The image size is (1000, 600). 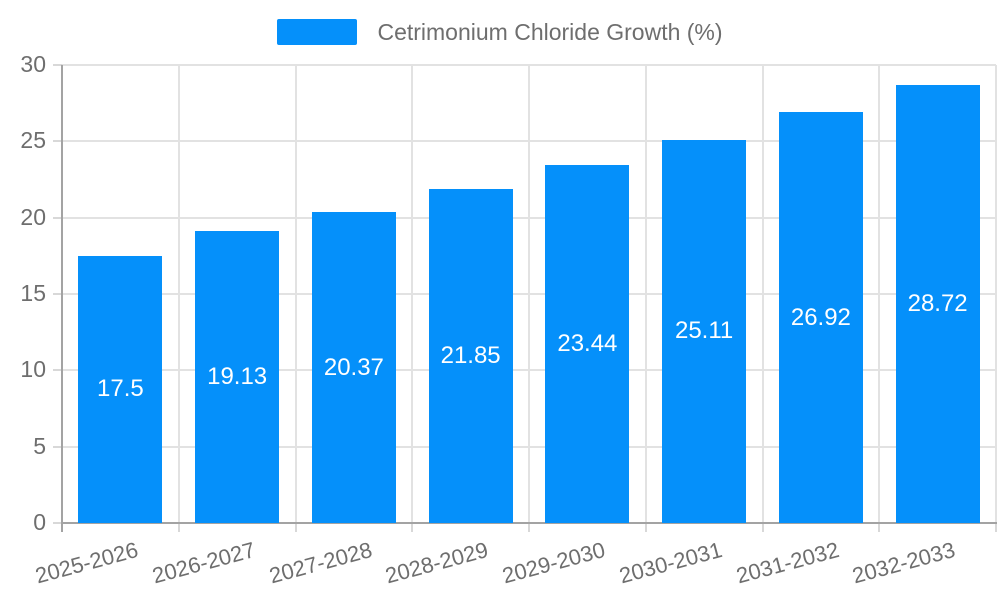 What do you see at coordinates (39, 521) in the screenshot?
I see `y-axis-tick-label: 0` at bounding box center [39, 521].